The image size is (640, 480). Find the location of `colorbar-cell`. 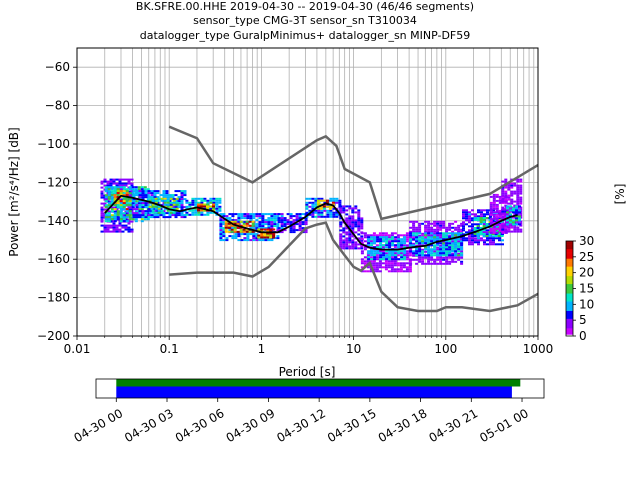

colorbar-cell is located at coordinates (569, 314).